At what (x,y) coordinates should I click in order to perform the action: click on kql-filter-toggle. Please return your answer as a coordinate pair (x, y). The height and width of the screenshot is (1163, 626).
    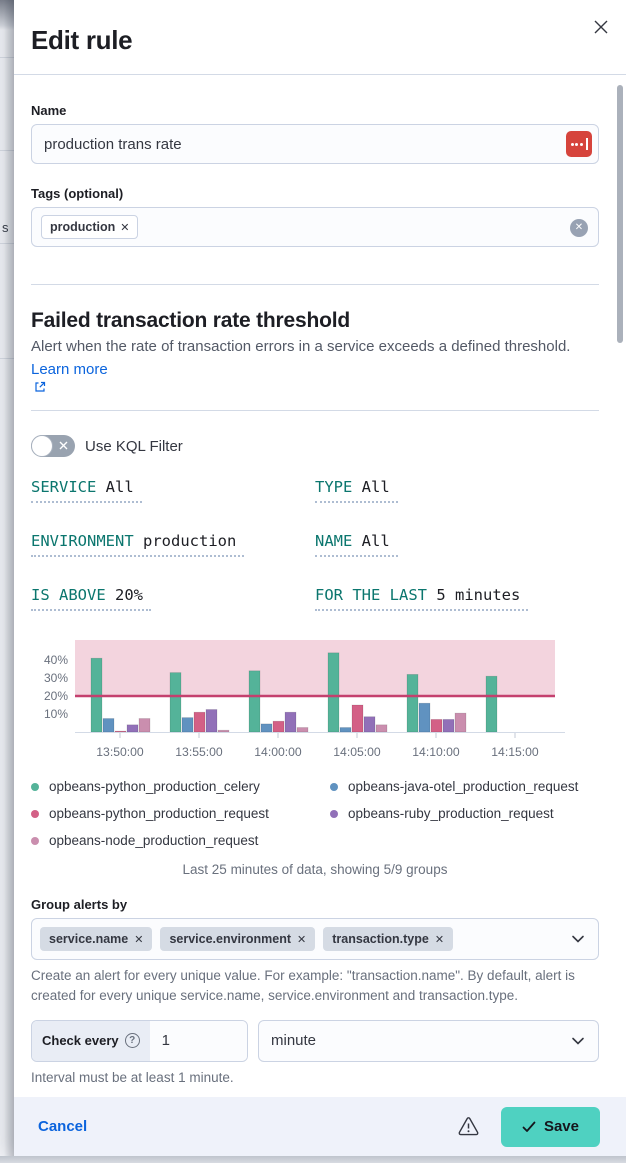
    Looking at the image, I should click on (53, 446).